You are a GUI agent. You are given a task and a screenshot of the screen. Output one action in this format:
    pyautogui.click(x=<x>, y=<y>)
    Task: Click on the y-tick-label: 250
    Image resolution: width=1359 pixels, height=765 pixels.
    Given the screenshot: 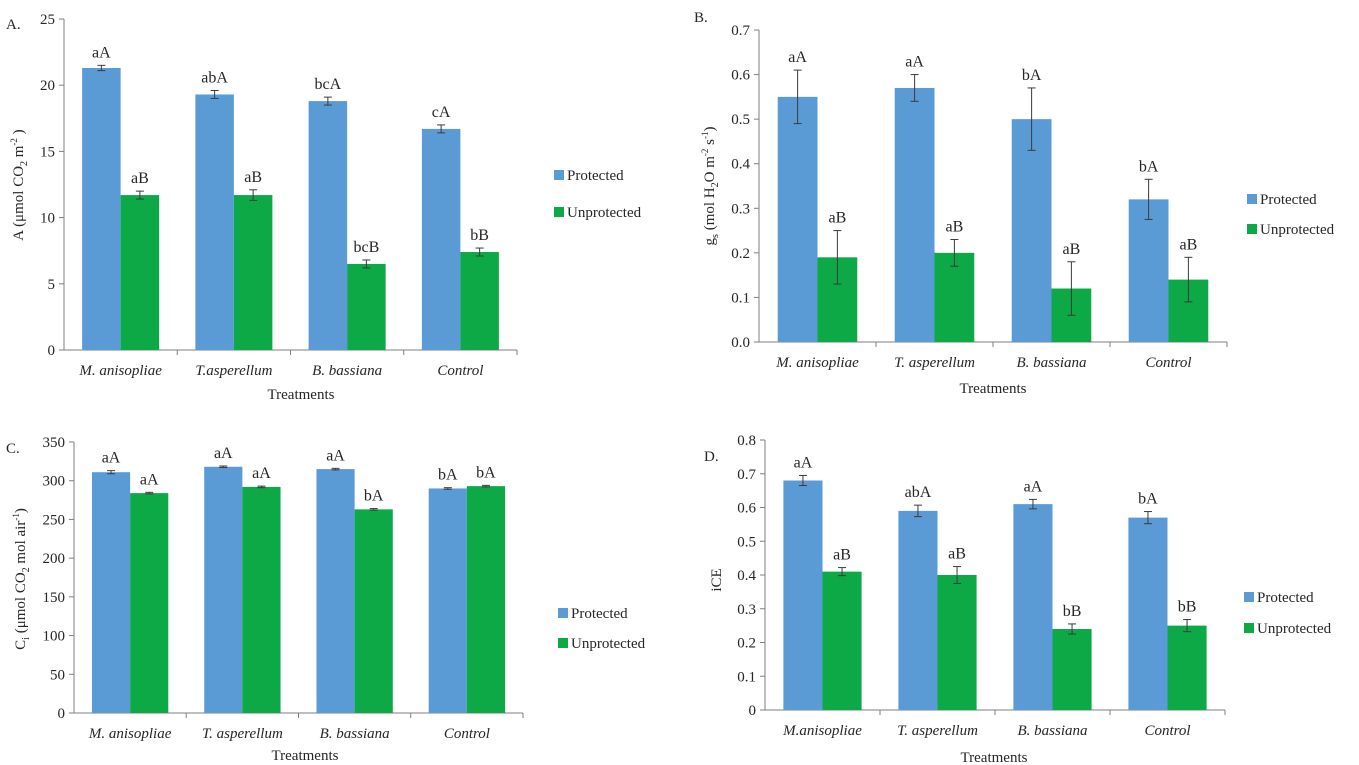 What is the action you would take?
    pyautogui.click(x=54, y=520)
    